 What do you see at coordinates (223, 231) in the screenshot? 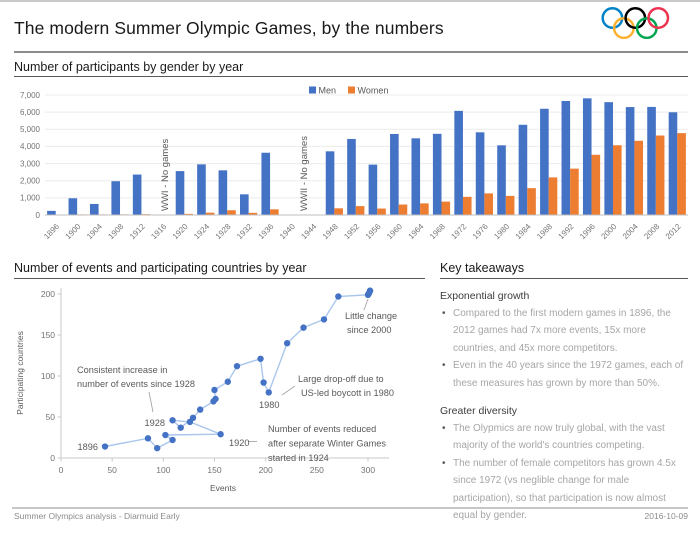
I see `x-tick-label: 1928` at bounding box center [223, 231].